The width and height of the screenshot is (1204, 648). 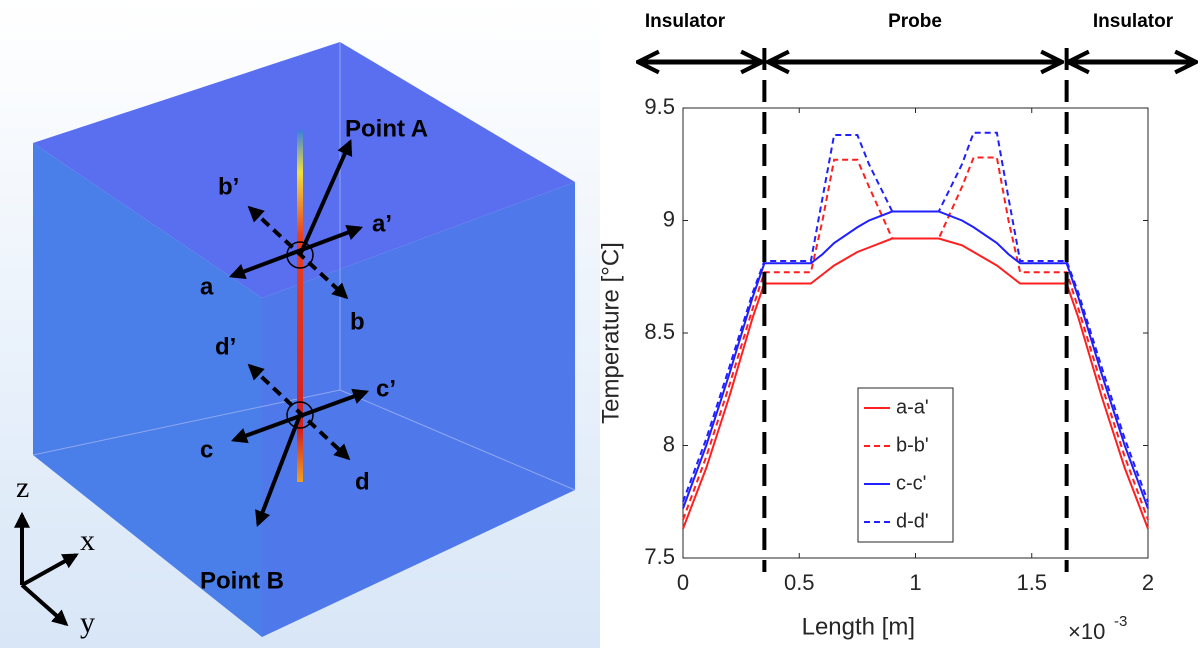 What do you see at coordinates (1031, 582) in the screenshot?
I see `x-tick-label: 1.5` at bounding box center [1031, 582].